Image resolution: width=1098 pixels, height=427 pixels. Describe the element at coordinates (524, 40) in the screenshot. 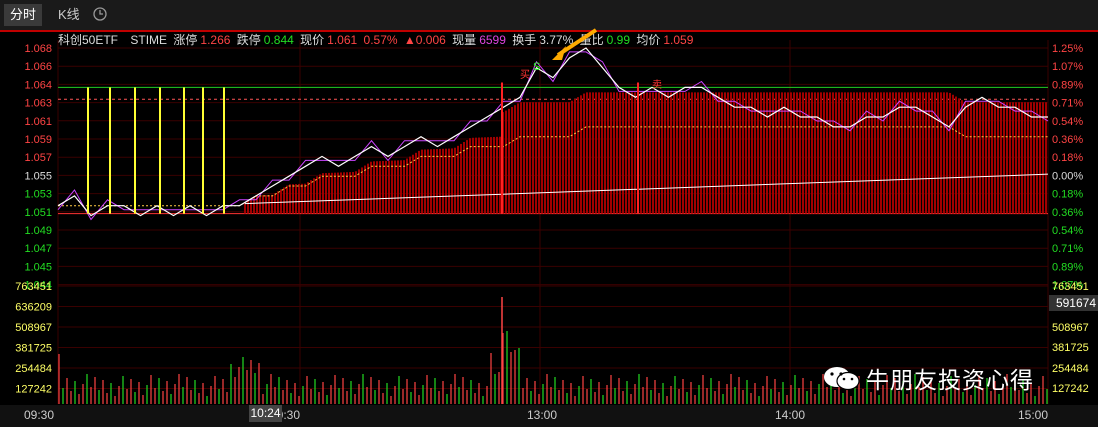

I see `turnover-label: 换手` at that location.